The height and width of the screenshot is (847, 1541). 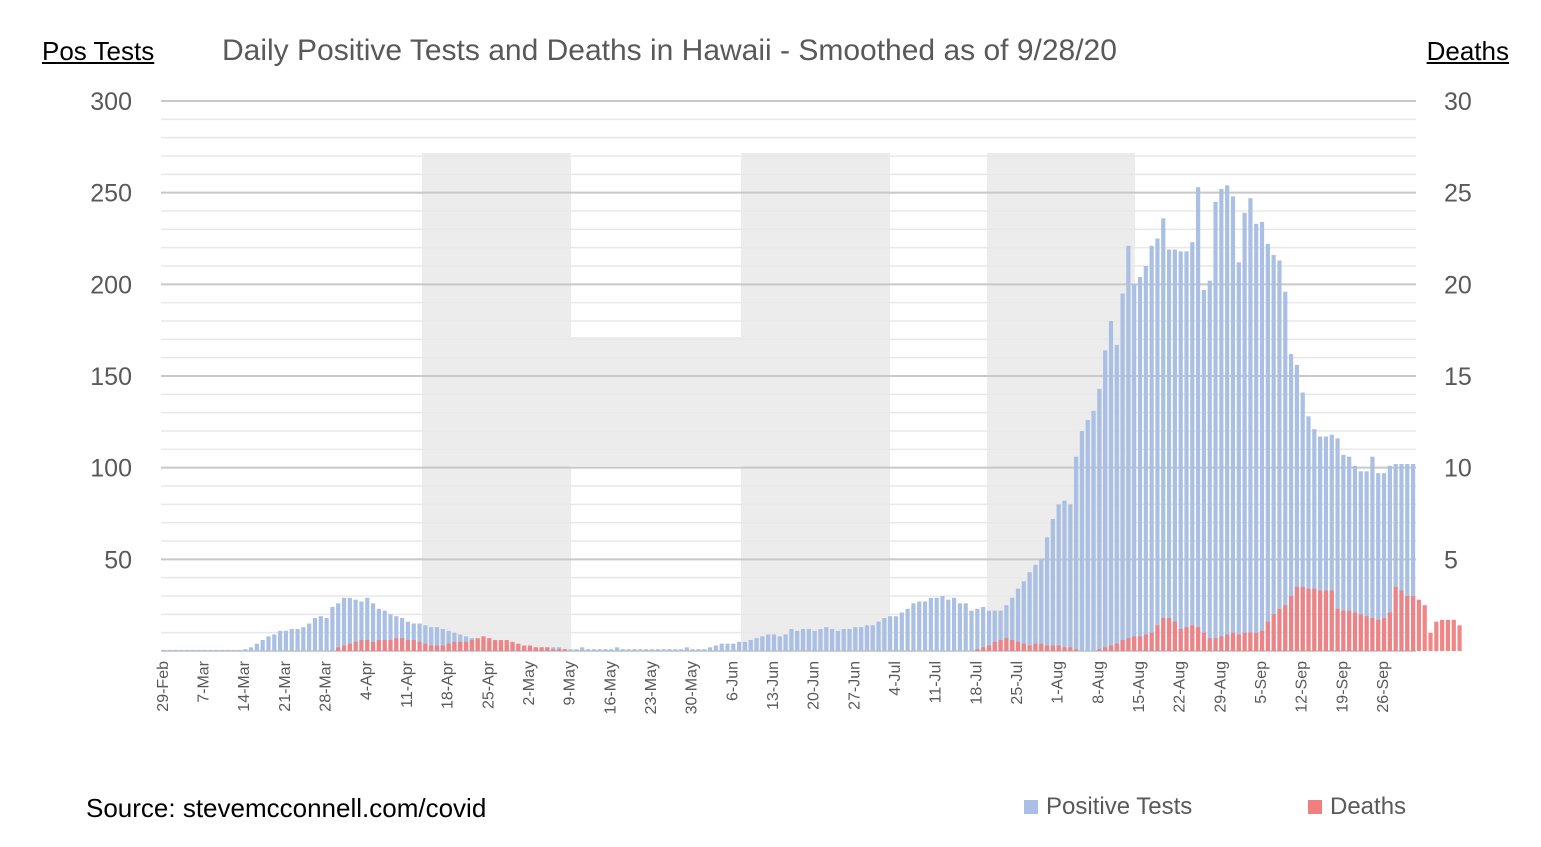 What do you see at coordinates (814, 685) in the screenshot?
I see `x-tick-label: 20-Jun` at bounding box center [814, 685].